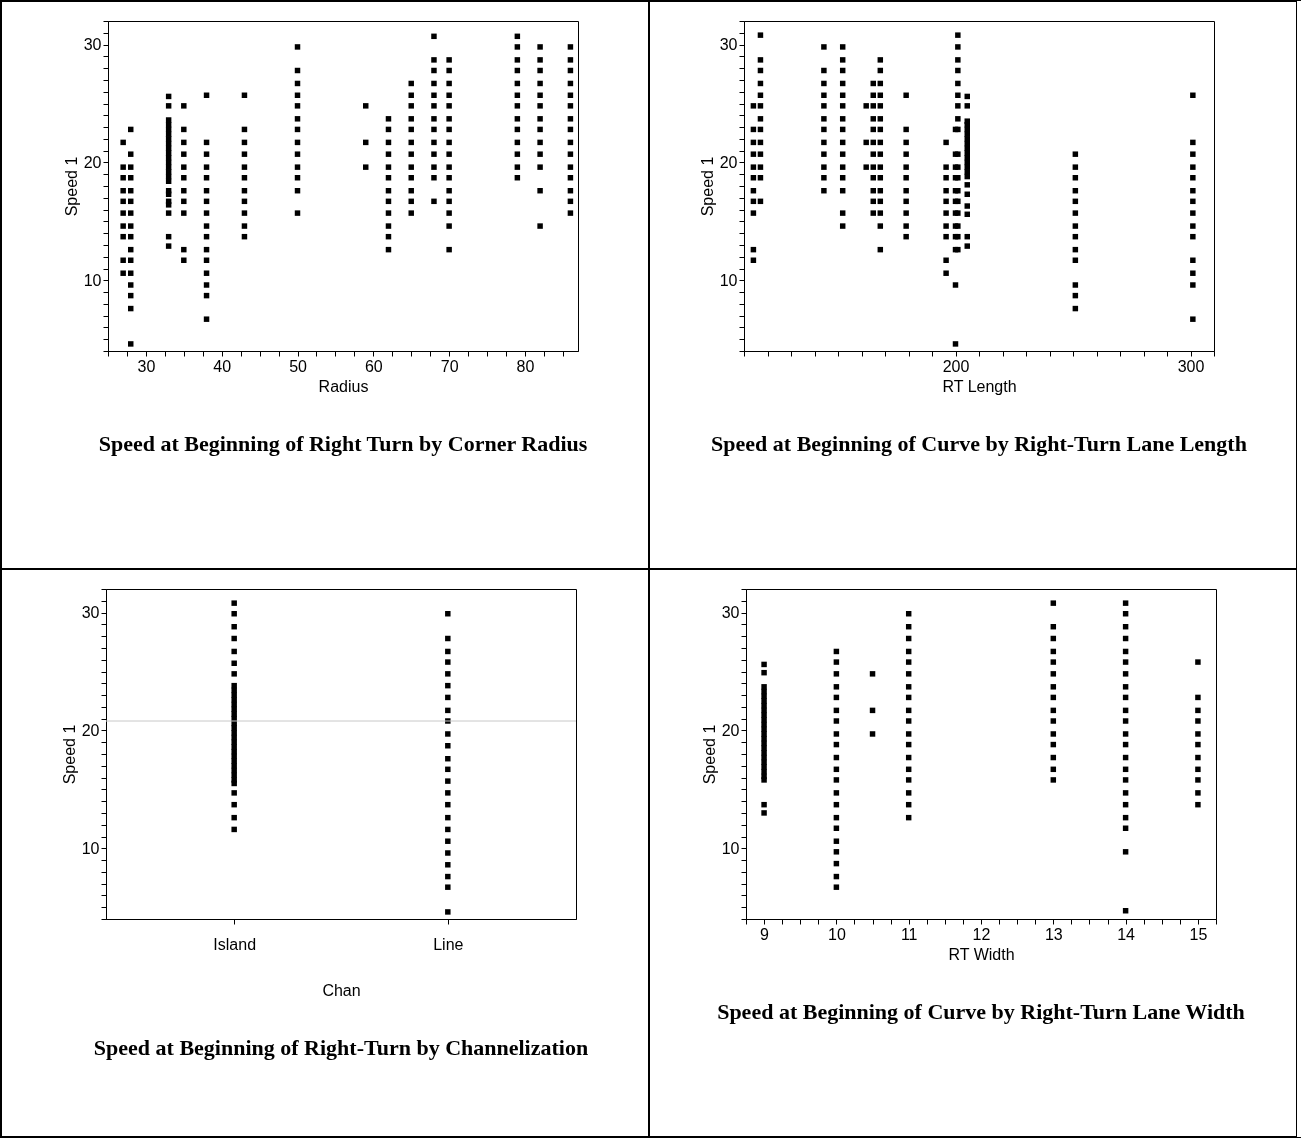  Describe the element at coordinates (341, 990) in the screenshot. I see `x-axis-title: Chan` at that location.